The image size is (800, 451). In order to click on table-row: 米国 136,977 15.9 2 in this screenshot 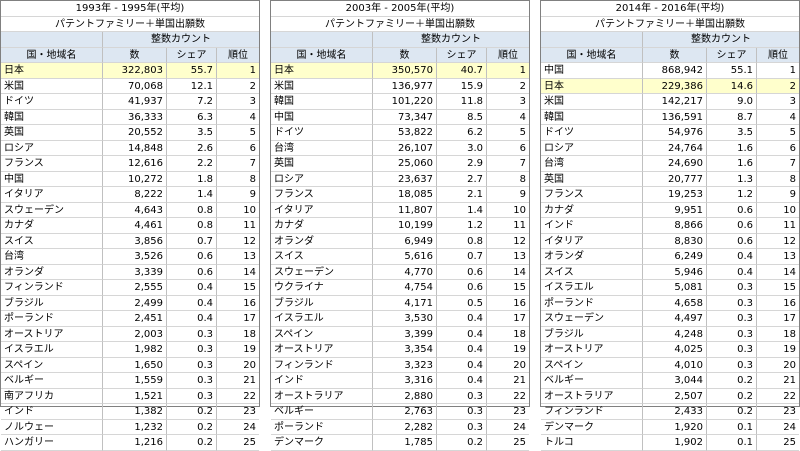, I will do `click(400, 86)`.